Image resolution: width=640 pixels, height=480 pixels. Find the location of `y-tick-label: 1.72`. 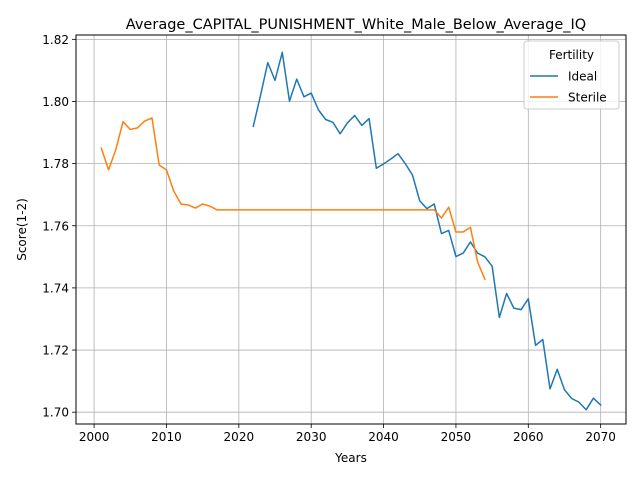

y-tick-label: 1.72 is located at coordinates (55, 351).